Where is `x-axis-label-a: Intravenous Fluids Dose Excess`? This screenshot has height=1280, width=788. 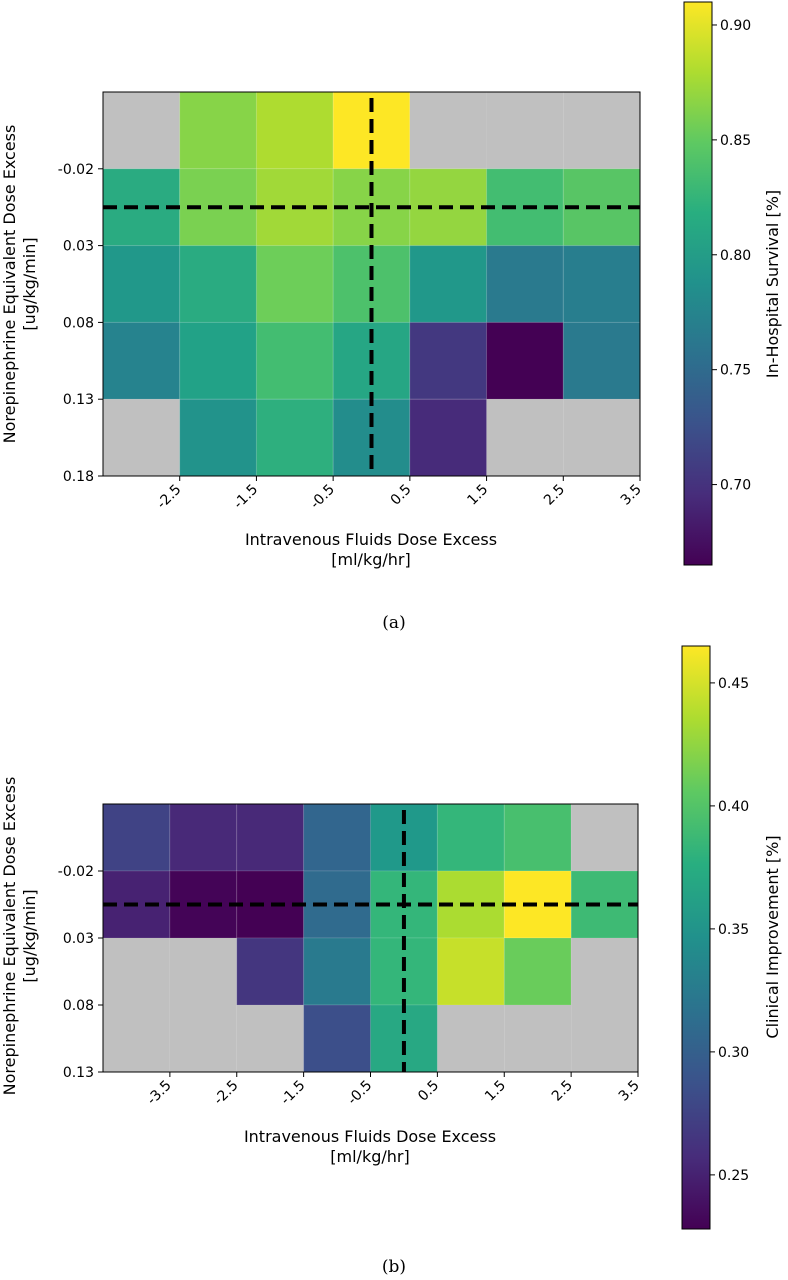 x-axis-label-a: Intravenous Fluids Dose Excess is located at coordinates (371, 539).